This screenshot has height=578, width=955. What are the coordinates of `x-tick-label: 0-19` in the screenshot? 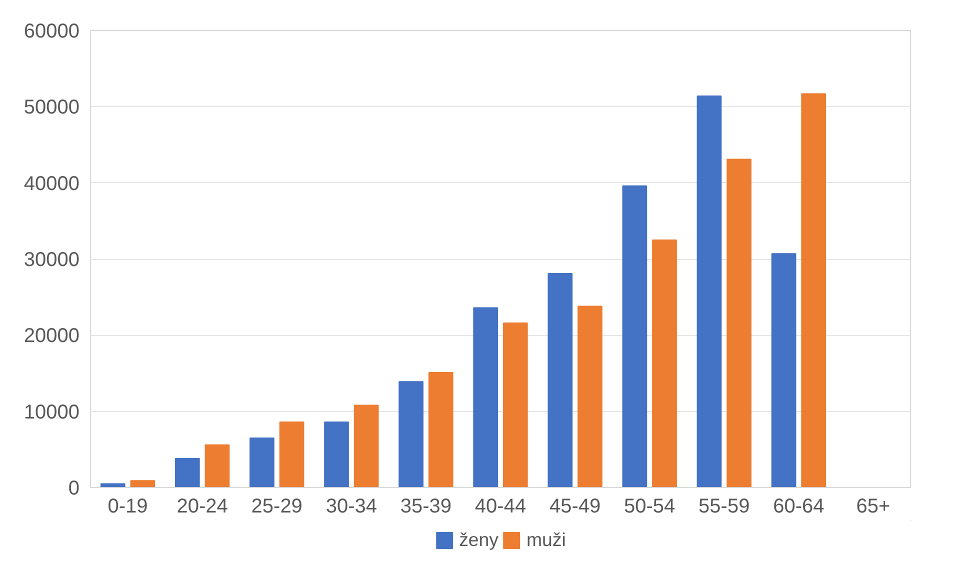 It's located at (128, 507).